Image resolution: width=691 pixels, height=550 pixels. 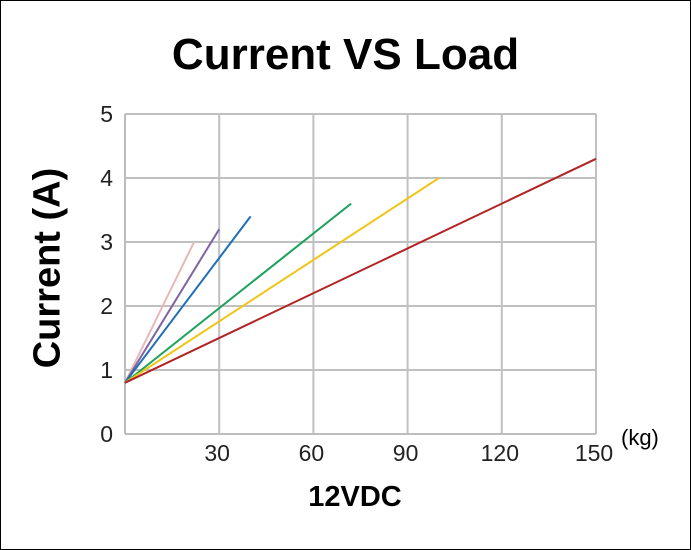 What do you see at coordinates (106, 114) in the screenshot?
I see `y-tick-label: 5` at bounding box center [106, 114].